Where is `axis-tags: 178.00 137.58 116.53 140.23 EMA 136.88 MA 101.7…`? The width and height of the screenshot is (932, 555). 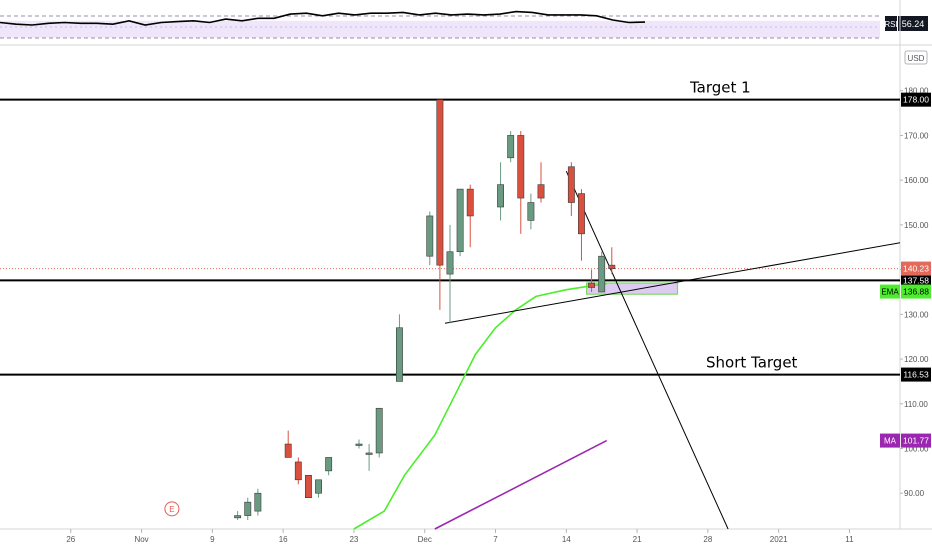 axis-tags: 178.00 137.58 116.53 140.23 EMA 136.88 MA 101.7… is located at coordinates (905, 270).